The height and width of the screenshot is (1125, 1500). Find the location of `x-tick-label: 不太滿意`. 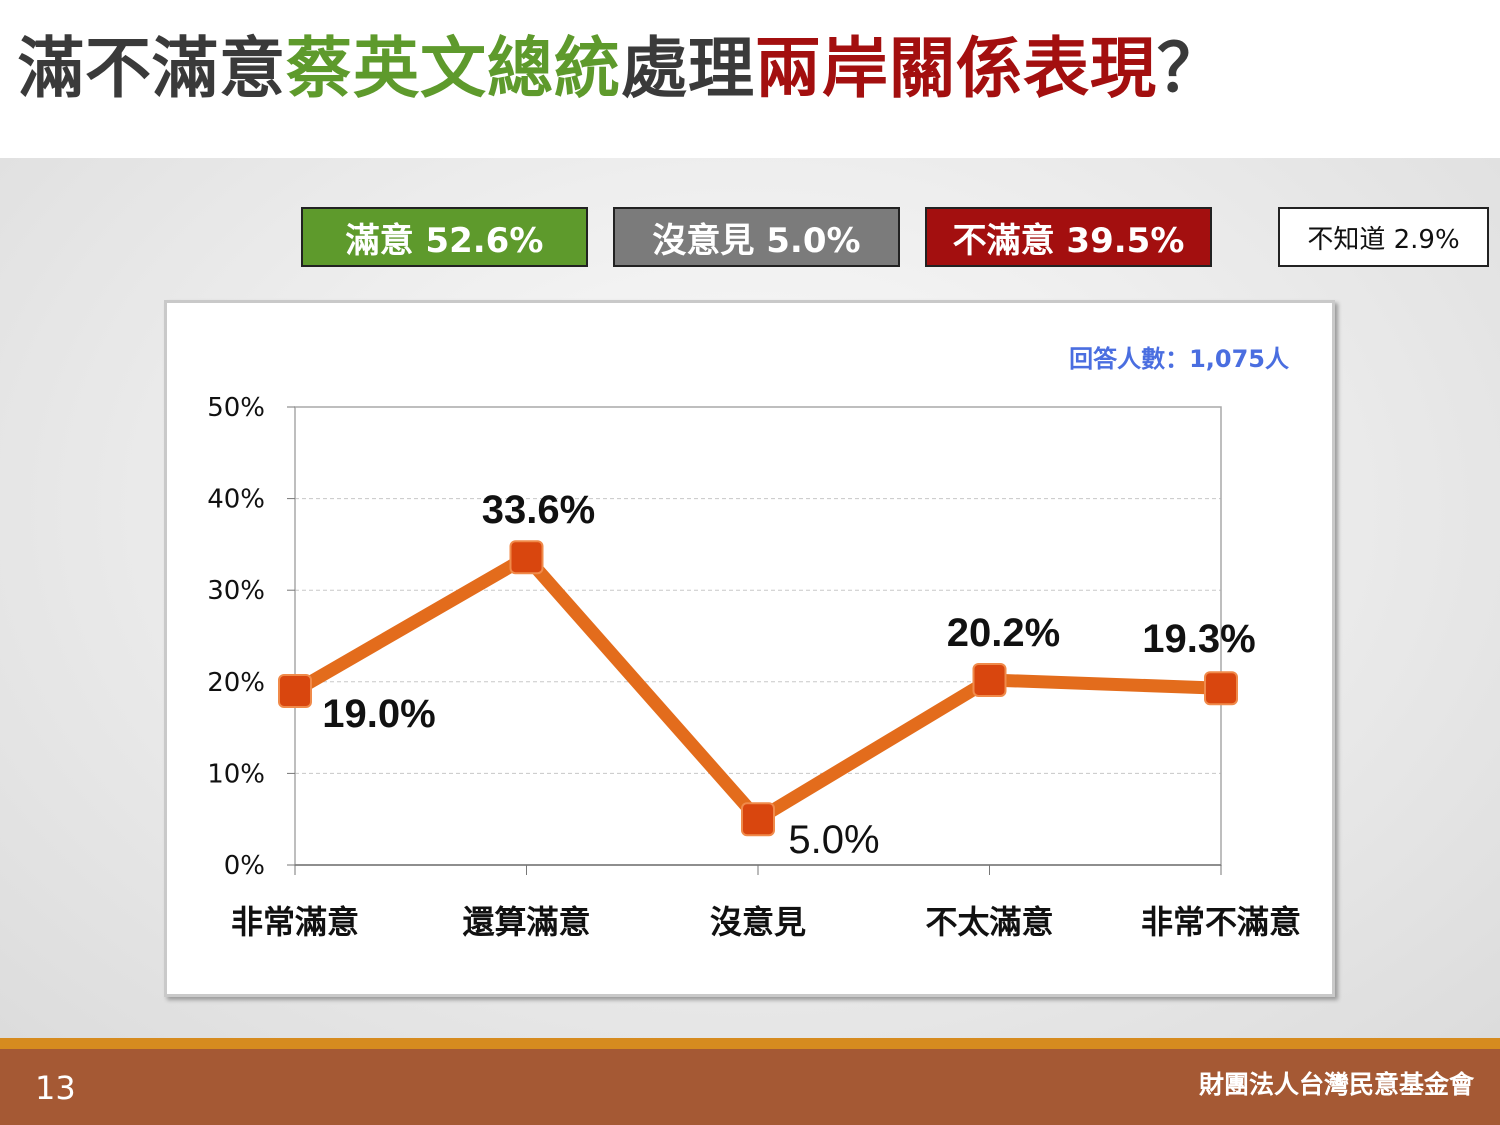

x-tick-label: 不太滿意 is located at coordinates (989, 922).